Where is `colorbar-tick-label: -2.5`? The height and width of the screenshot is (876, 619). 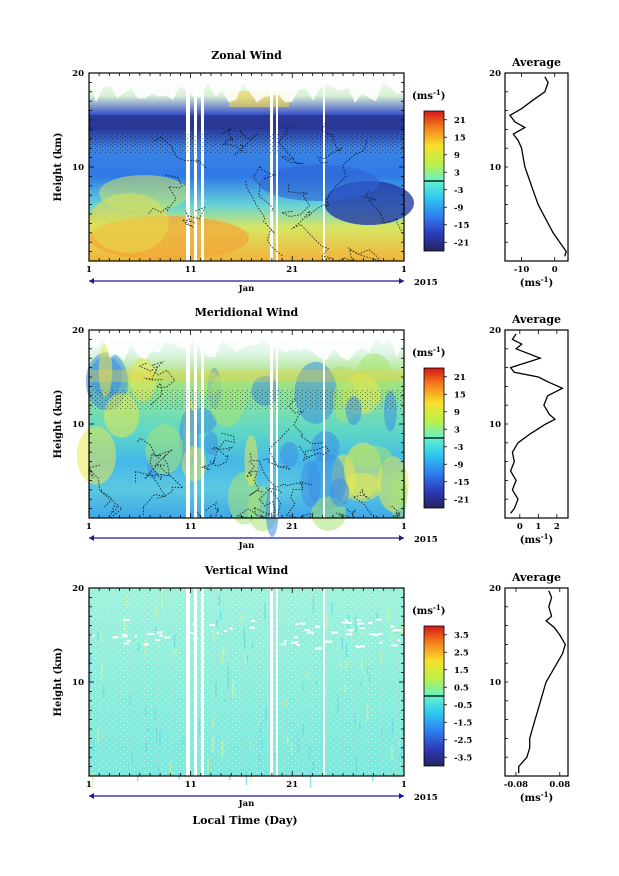
colorbar-tick-label: -2.5 is located at coordinates (463, 741).